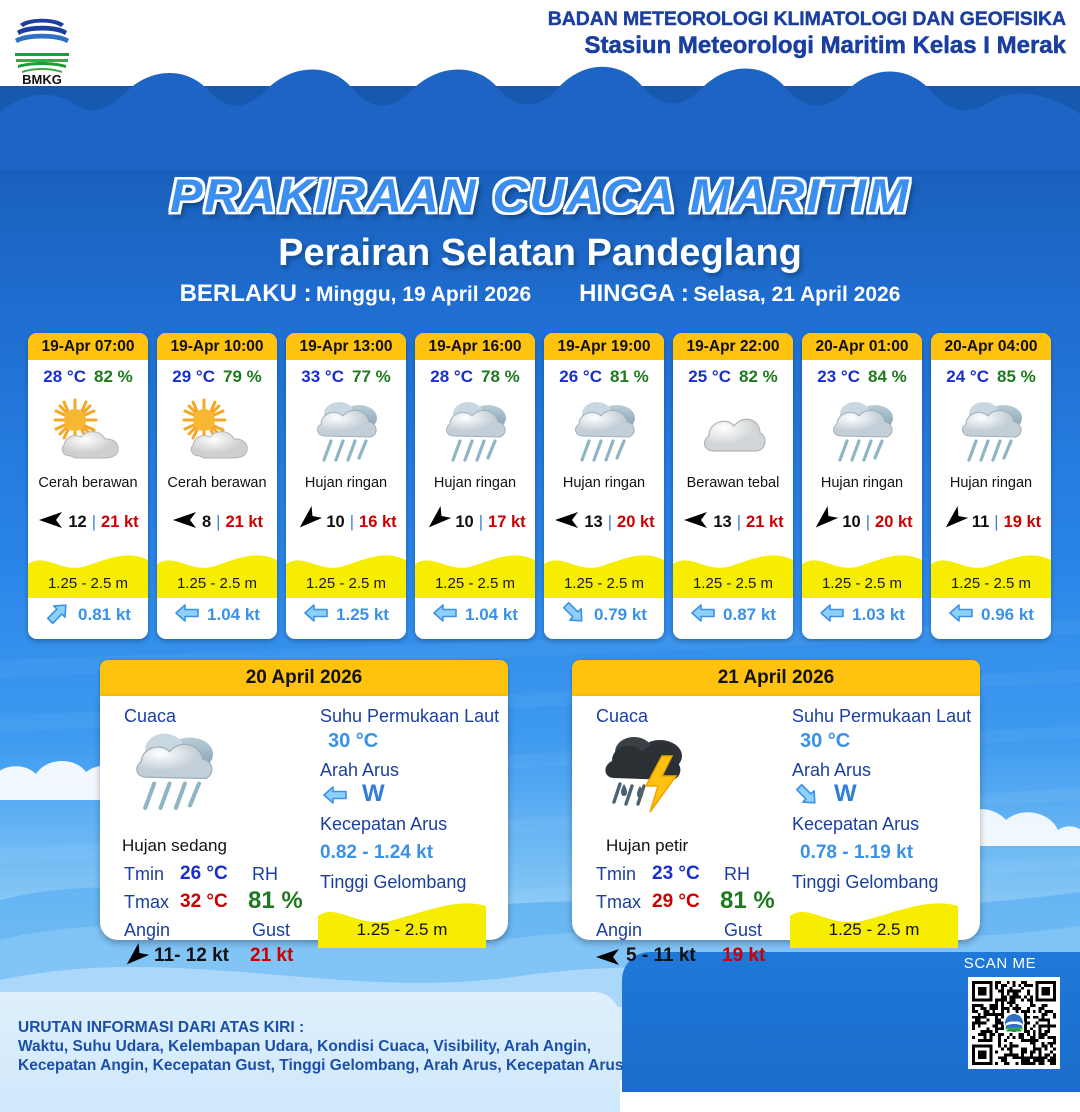 This screenshot has width=1080, height=1112. I want to click on daily-current-speed: 0.82 - 1.24 kt, so click(377, 852).